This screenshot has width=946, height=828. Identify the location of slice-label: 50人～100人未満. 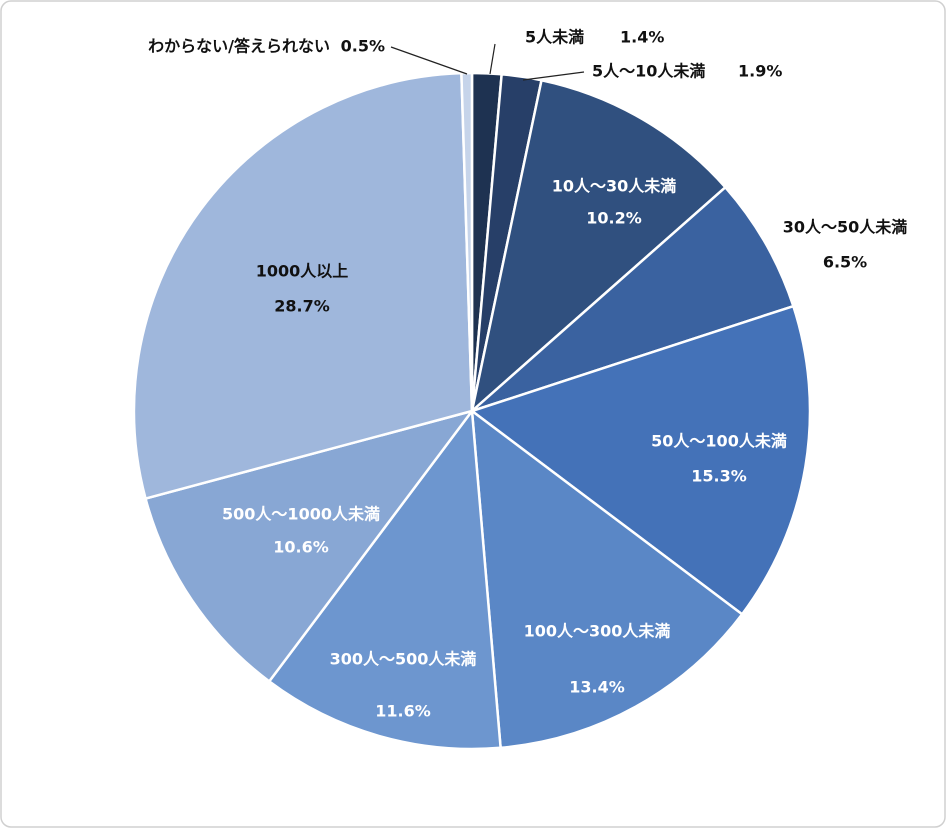
(719, 441).